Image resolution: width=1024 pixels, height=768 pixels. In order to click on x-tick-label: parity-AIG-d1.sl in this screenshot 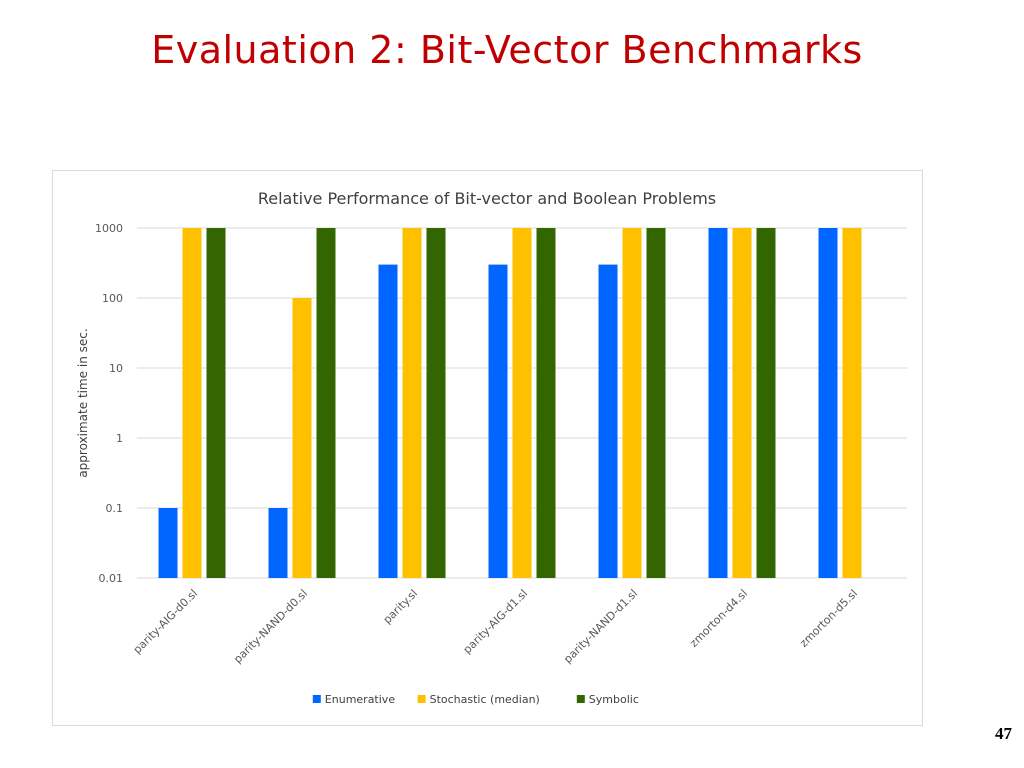, I will do `click(495, 621)`.